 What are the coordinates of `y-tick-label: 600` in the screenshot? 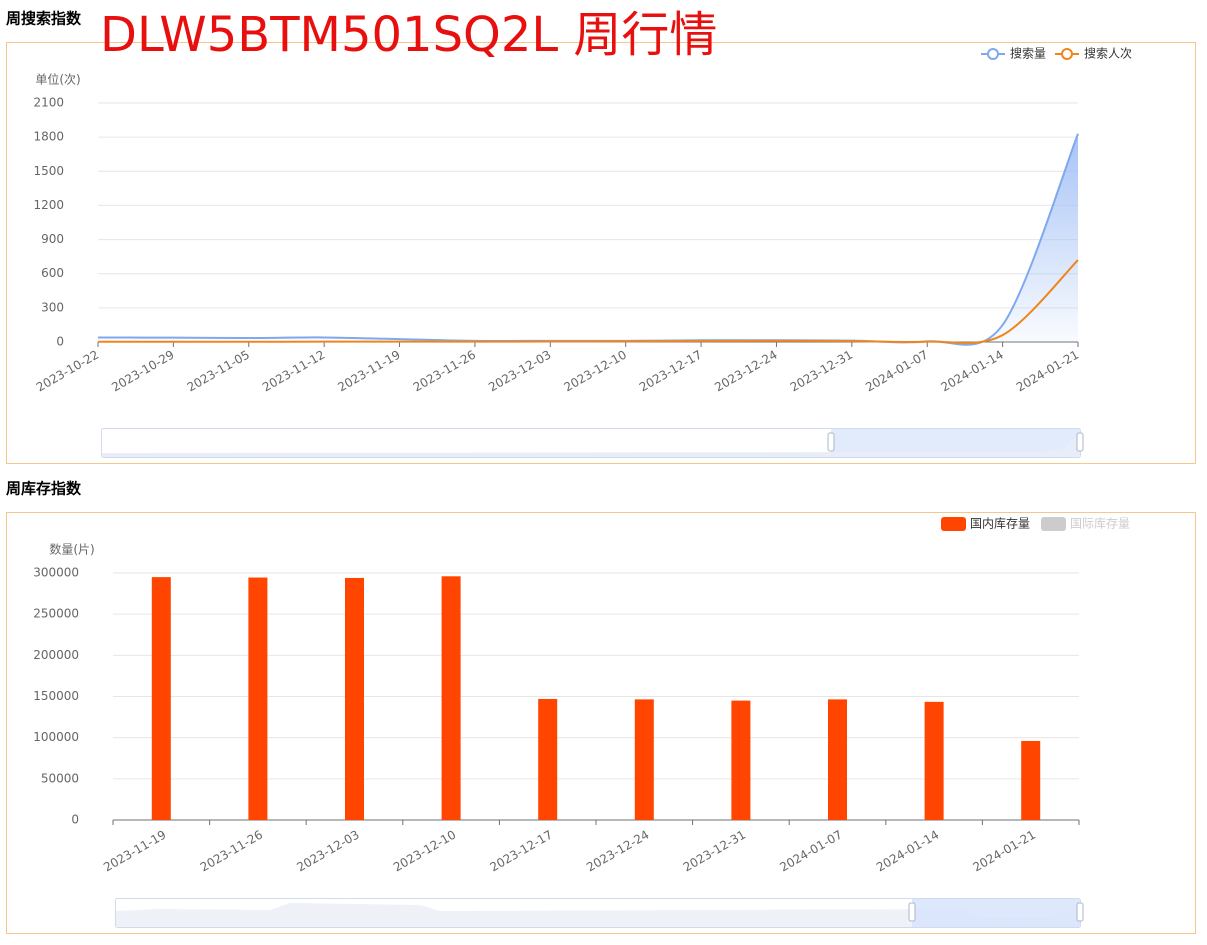 It's located at (52, 273).